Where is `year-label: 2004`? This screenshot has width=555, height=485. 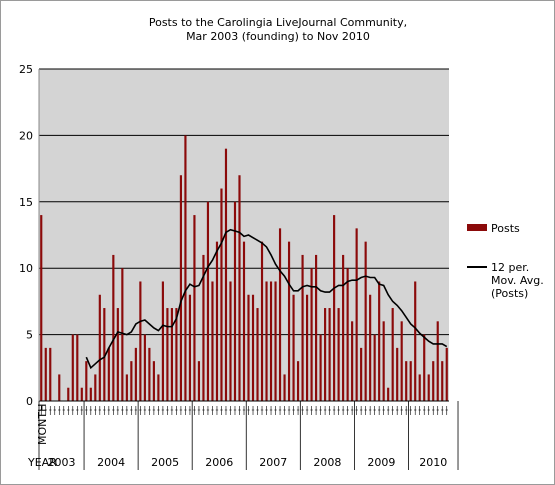
year-label: 2004 is located at coordinates (111, 462).